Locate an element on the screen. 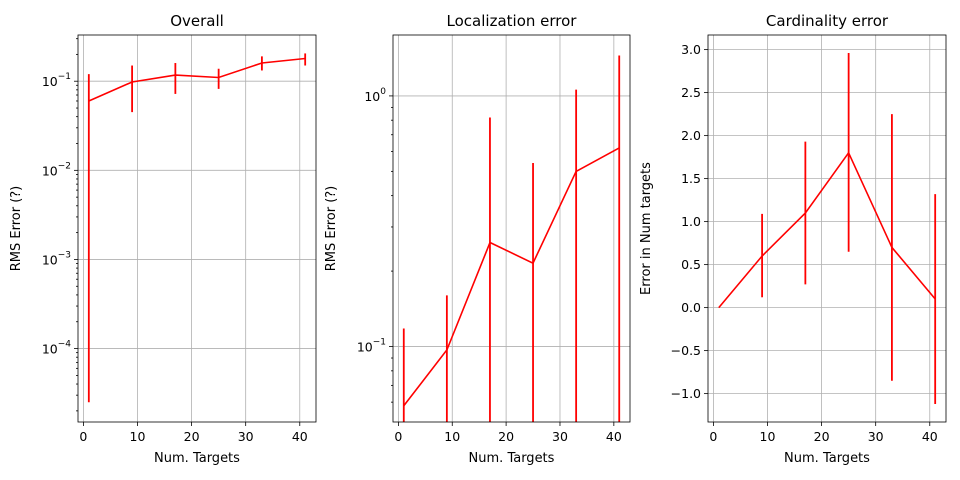  y-tick-label: 10⁻⁴ is located at coordinates (56, 348).